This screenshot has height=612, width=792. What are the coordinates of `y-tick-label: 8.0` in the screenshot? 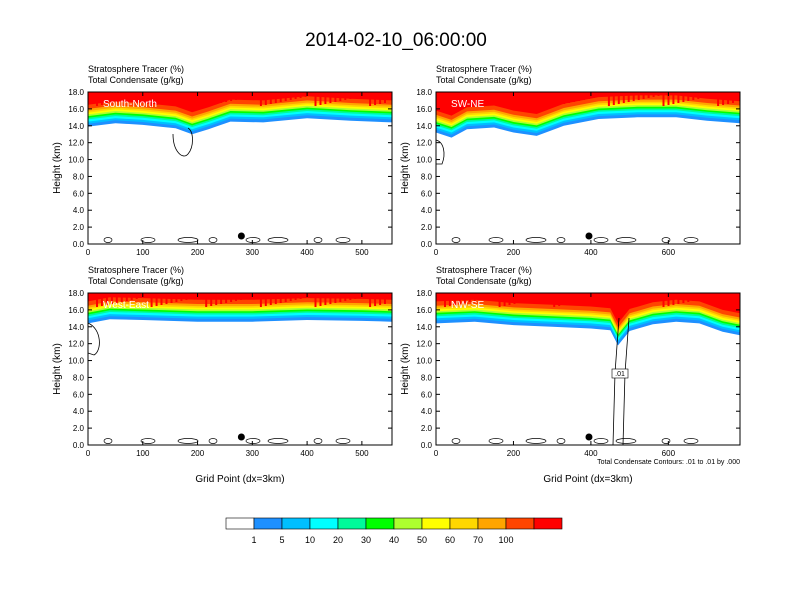 It's located at (427, 377).